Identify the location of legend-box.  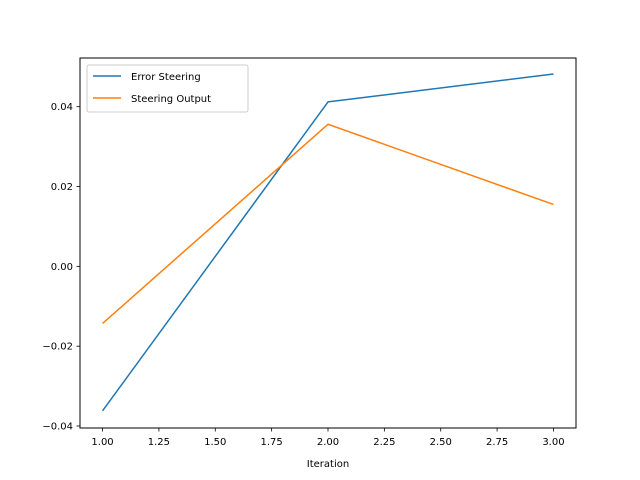
(167, 88).